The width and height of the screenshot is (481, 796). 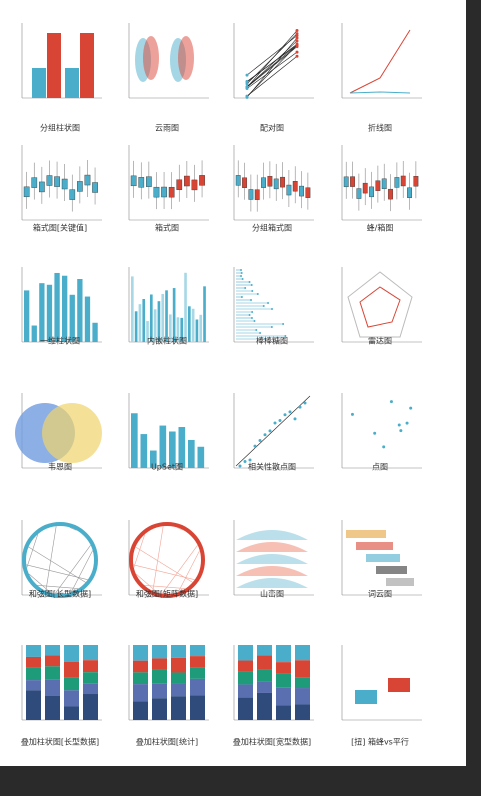 I want to click on caption: 叠加柱状图[宽型数据], so click(x=272, y=742).